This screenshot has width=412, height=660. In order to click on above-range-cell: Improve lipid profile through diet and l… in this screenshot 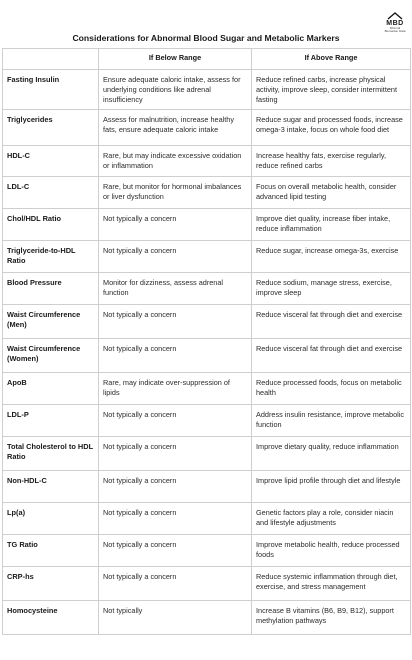, I will do `click(331, 486)`.